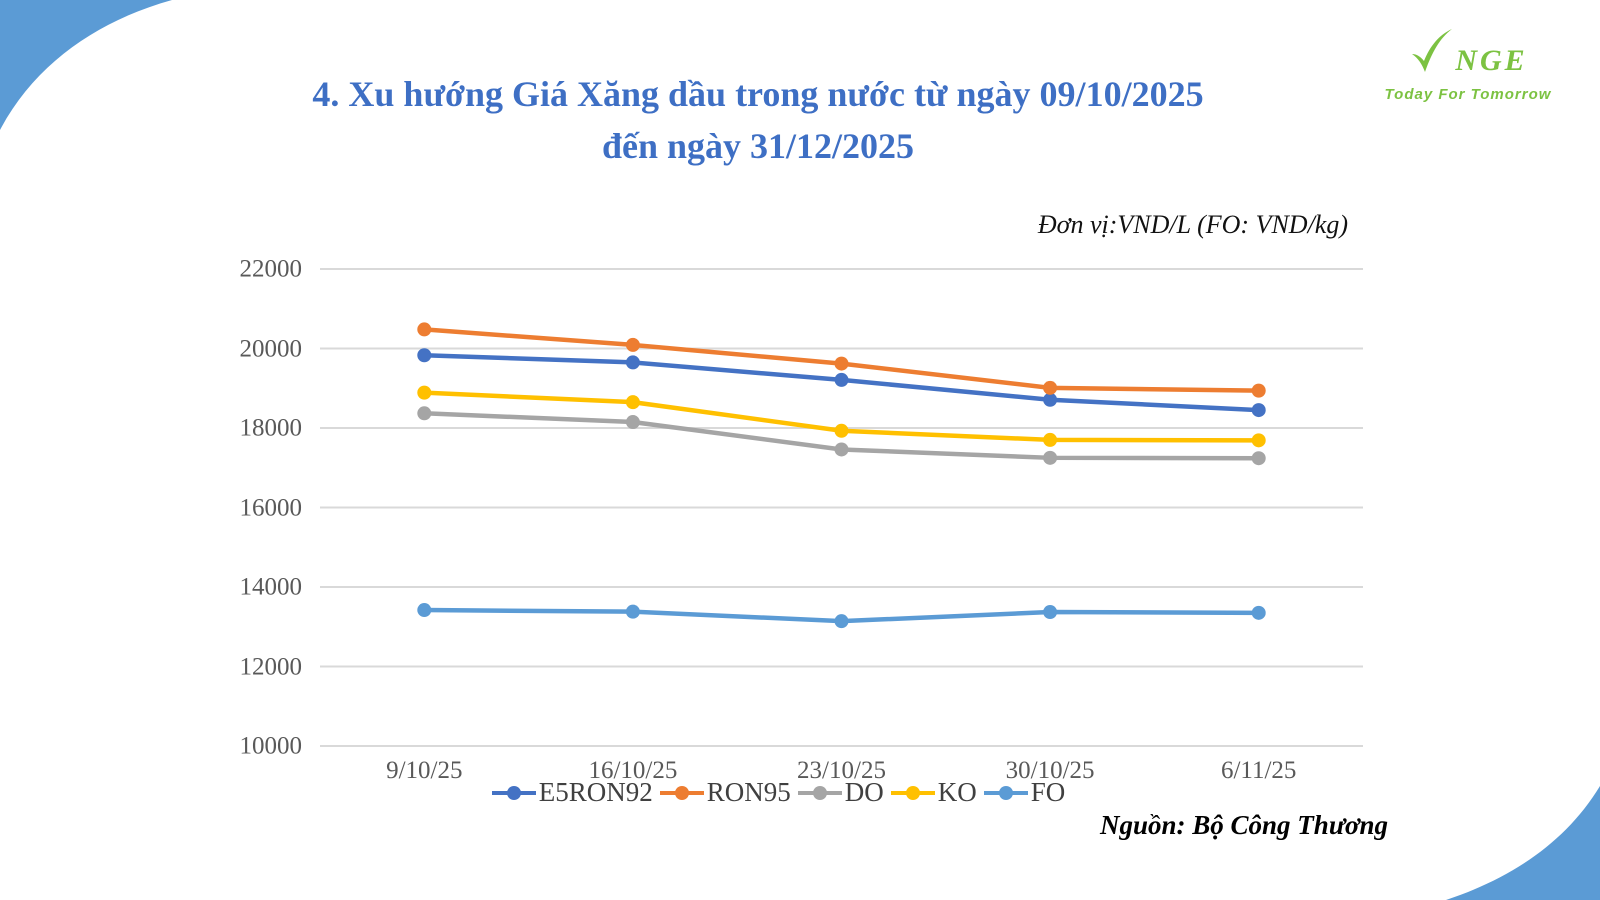  Describe the element at coordinates (1258, 612) in the screenshot. I see `data-point-FO-6/11/25` at that location.